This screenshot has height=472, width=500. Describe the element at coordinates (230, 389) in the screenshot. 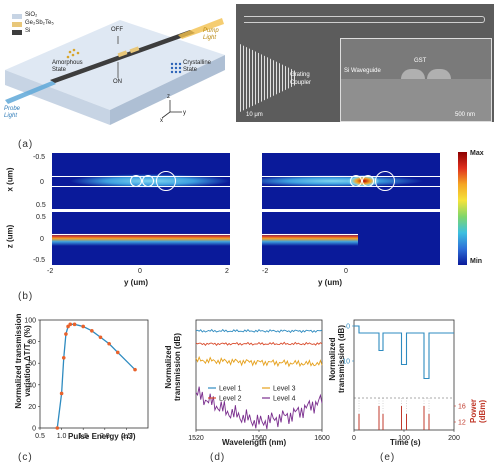

I see `chart-d-legend-label: Level 1` at that location.